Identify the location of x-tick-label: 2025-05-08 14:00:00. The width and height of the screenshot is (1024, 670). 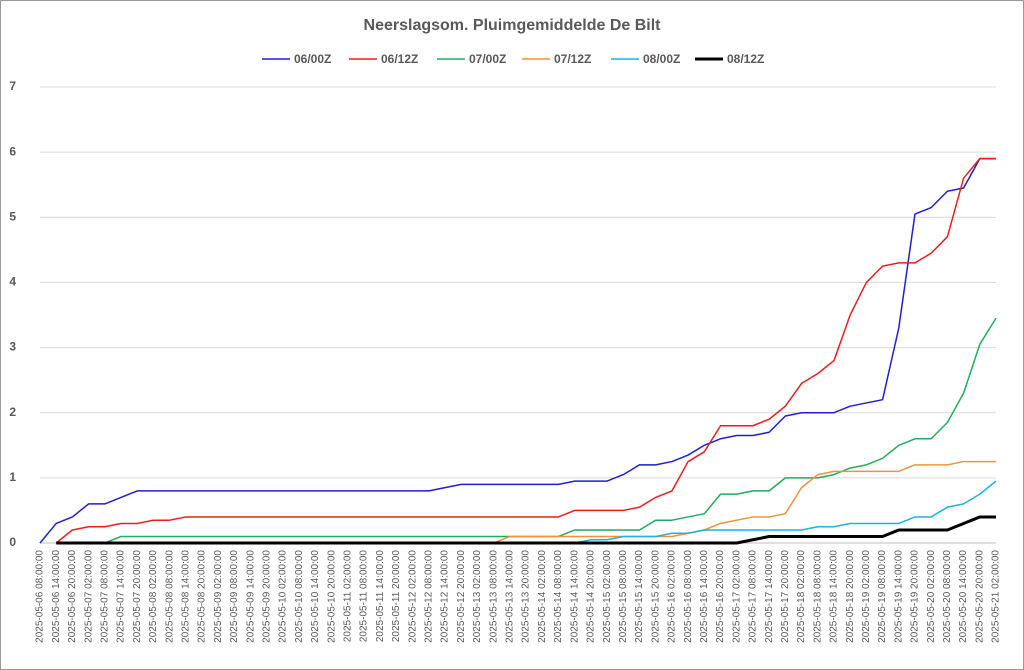
(185, 596).